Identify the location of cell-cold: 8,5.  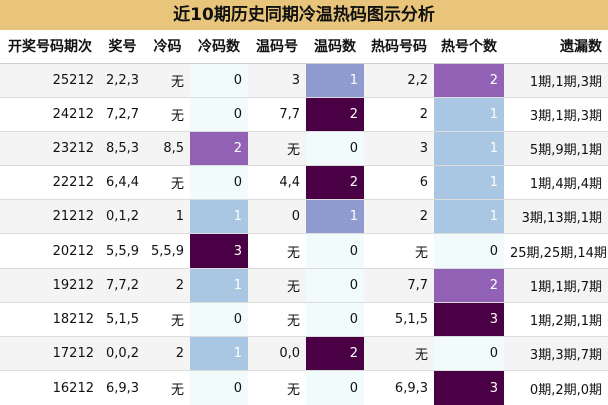
(167, 148).